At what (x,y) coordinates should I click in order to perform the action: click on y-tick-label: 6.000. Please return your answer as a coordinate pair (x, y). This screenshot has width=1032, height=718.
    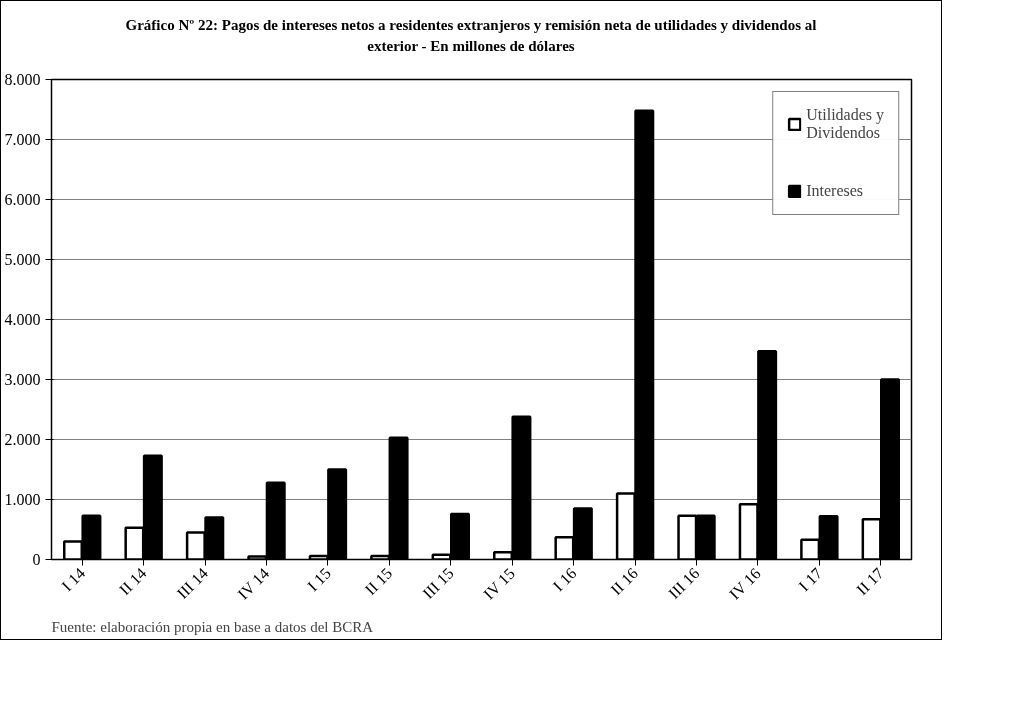
    Looking at the image, I should click on (22, 199).